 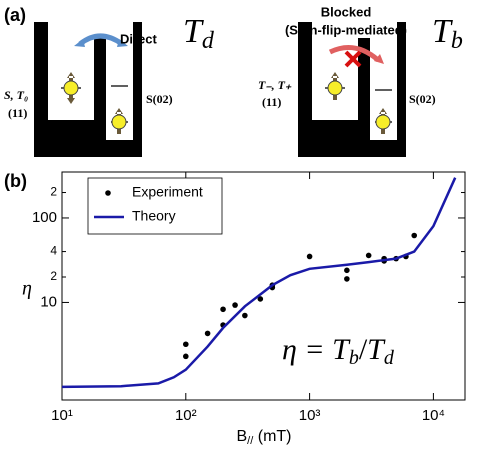 What do you see at coordinates (208, 41) in the screenshot?
I see `subscript: d` at bounding box center [208, 41].